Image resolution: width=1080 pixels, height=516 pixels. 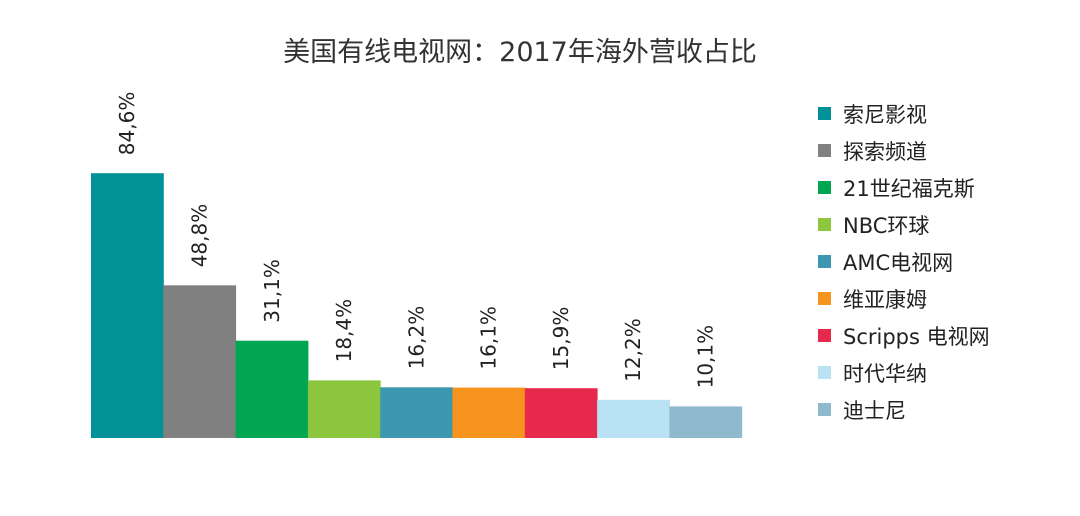 What do you see at coordinates (200, 236) in the screenshot?
I see `bar-value-label: 48,8%` at bounding box center [200, 236].